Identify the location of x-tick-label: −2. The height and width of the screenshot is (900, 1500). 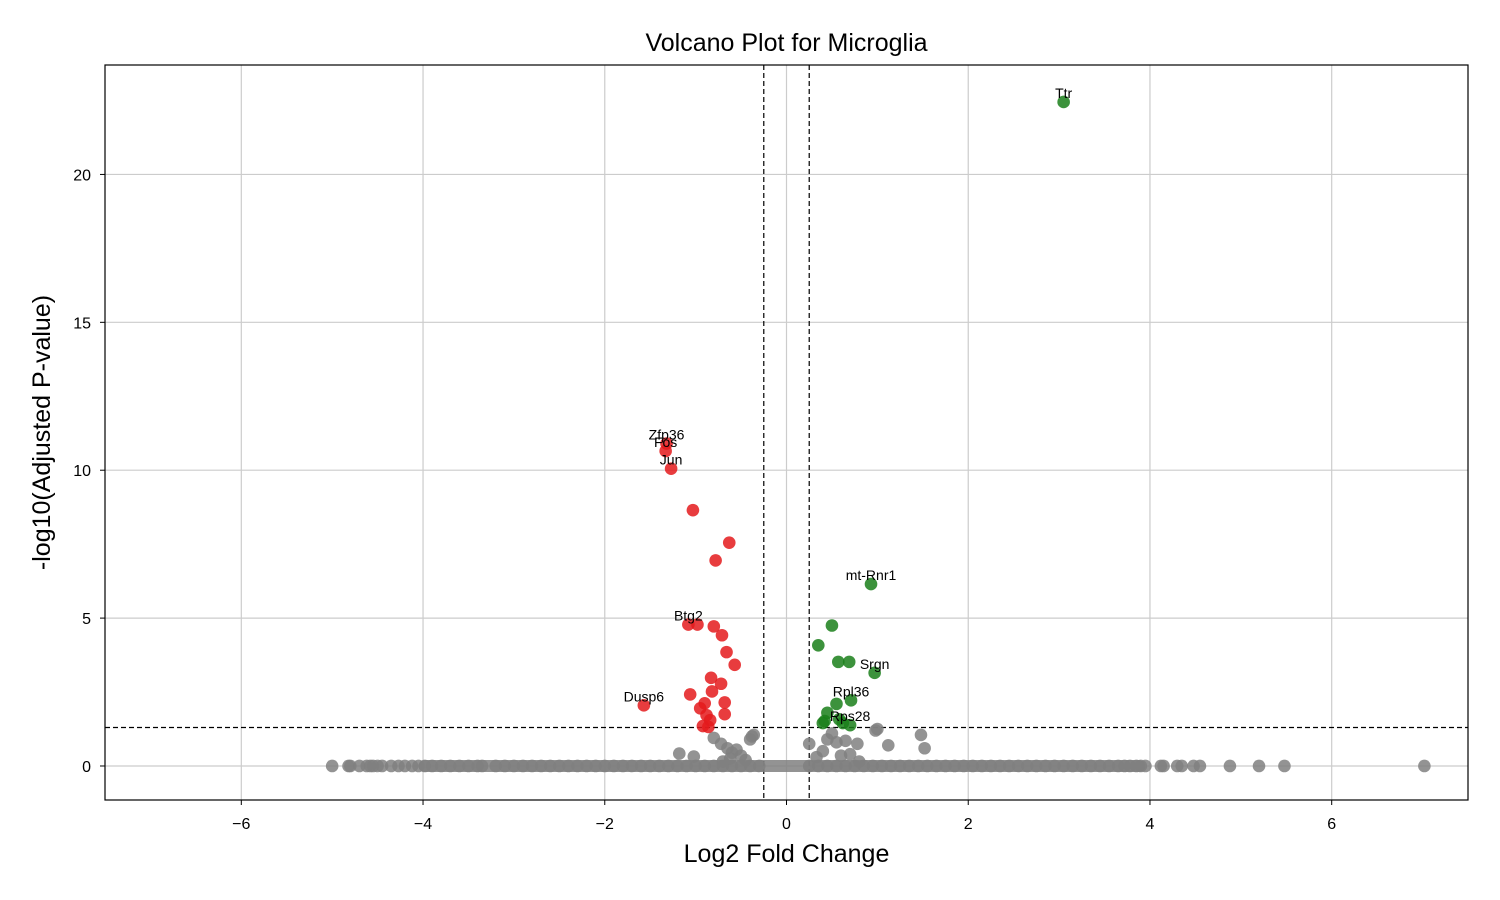
(605, 824).